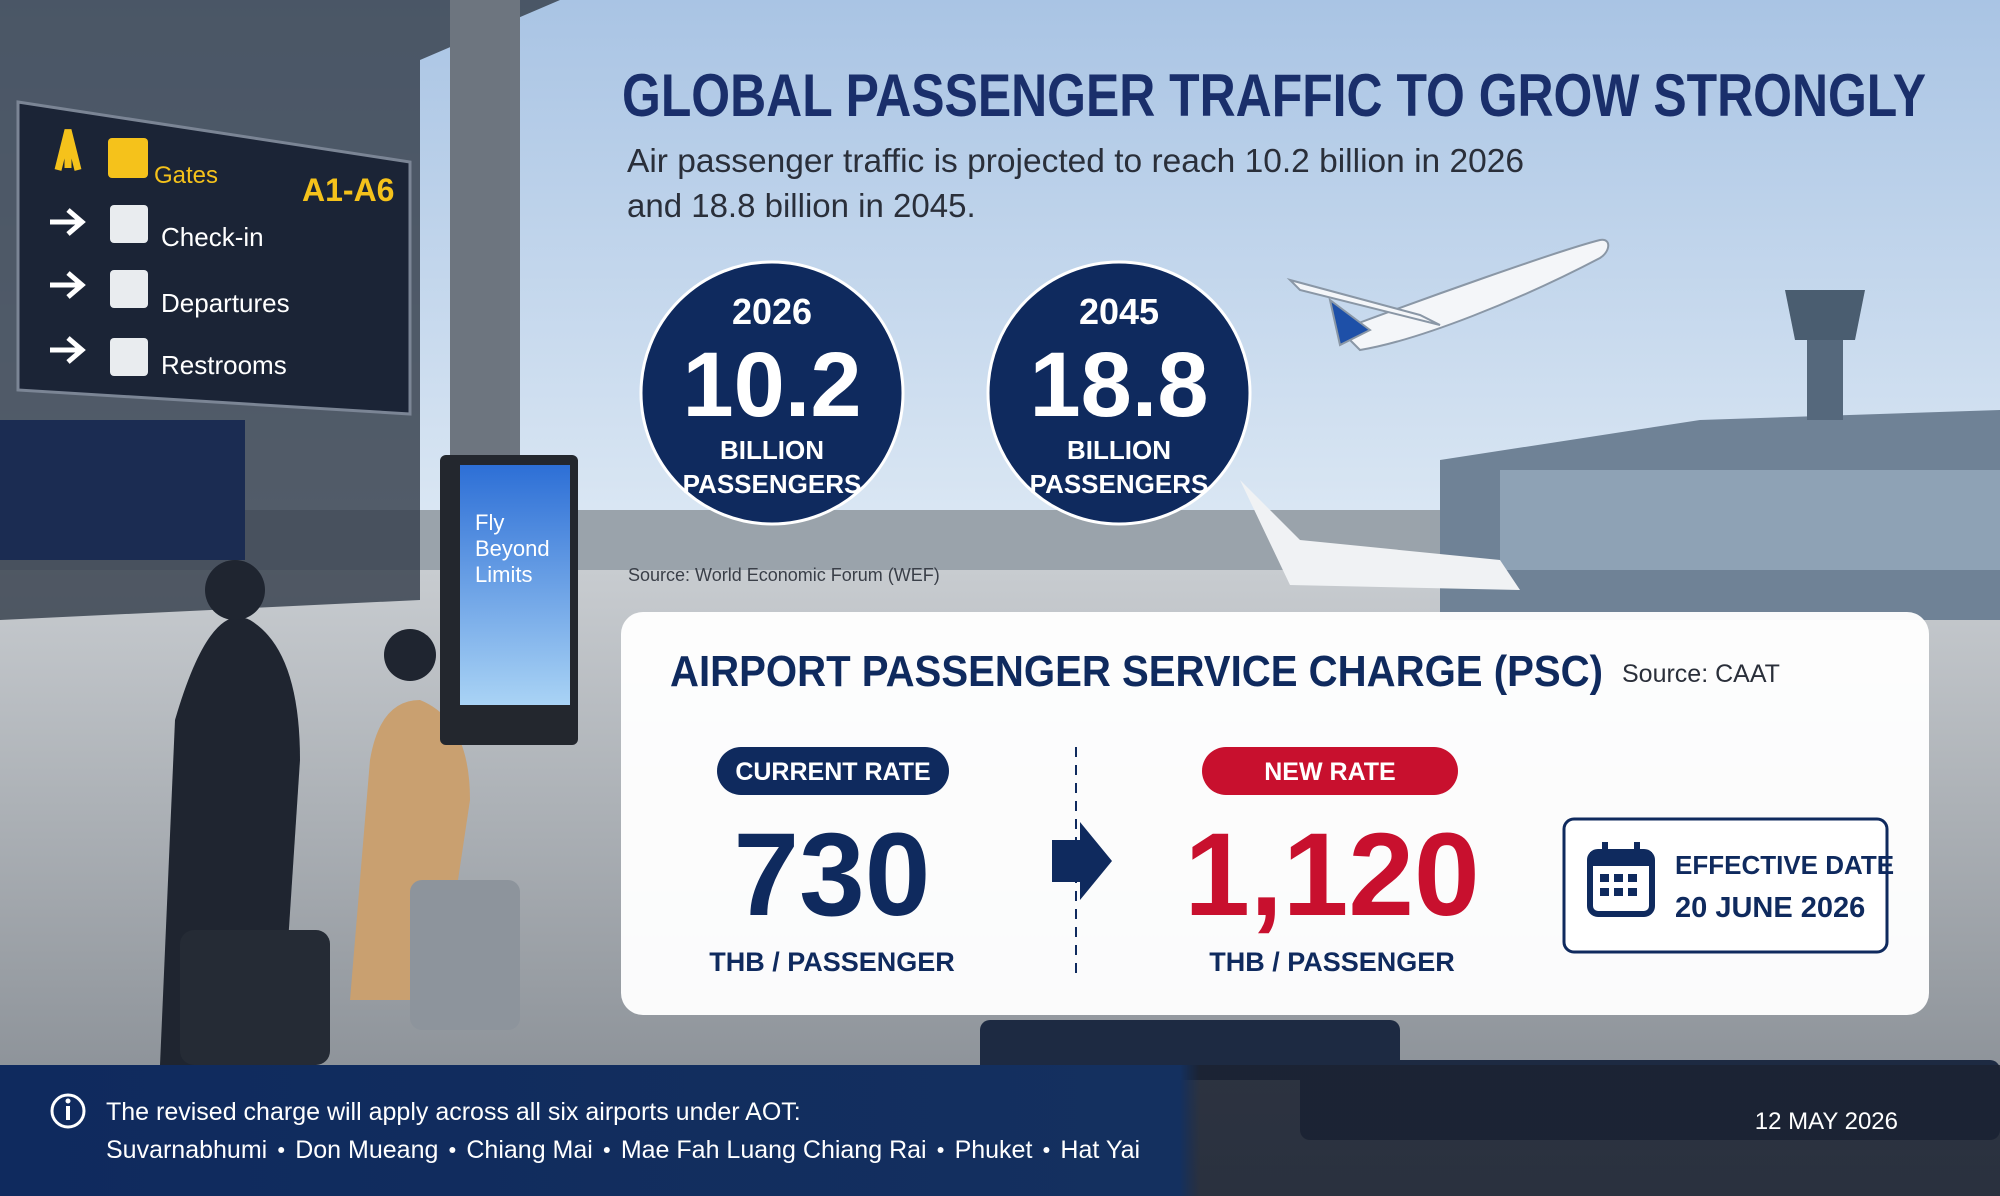 Image resolution: width=2000 pixels, height=1196 pixels. Describe the element at coordinates (1448, 295) in the screenshot. I see `airplane` at that location.